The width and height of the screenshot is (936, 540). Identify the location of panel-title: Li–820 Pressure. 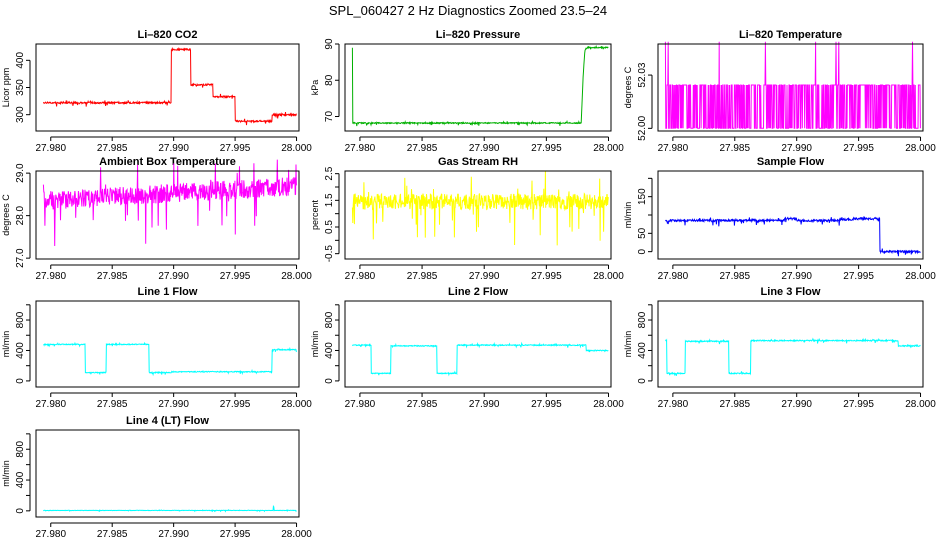
(478, 35).